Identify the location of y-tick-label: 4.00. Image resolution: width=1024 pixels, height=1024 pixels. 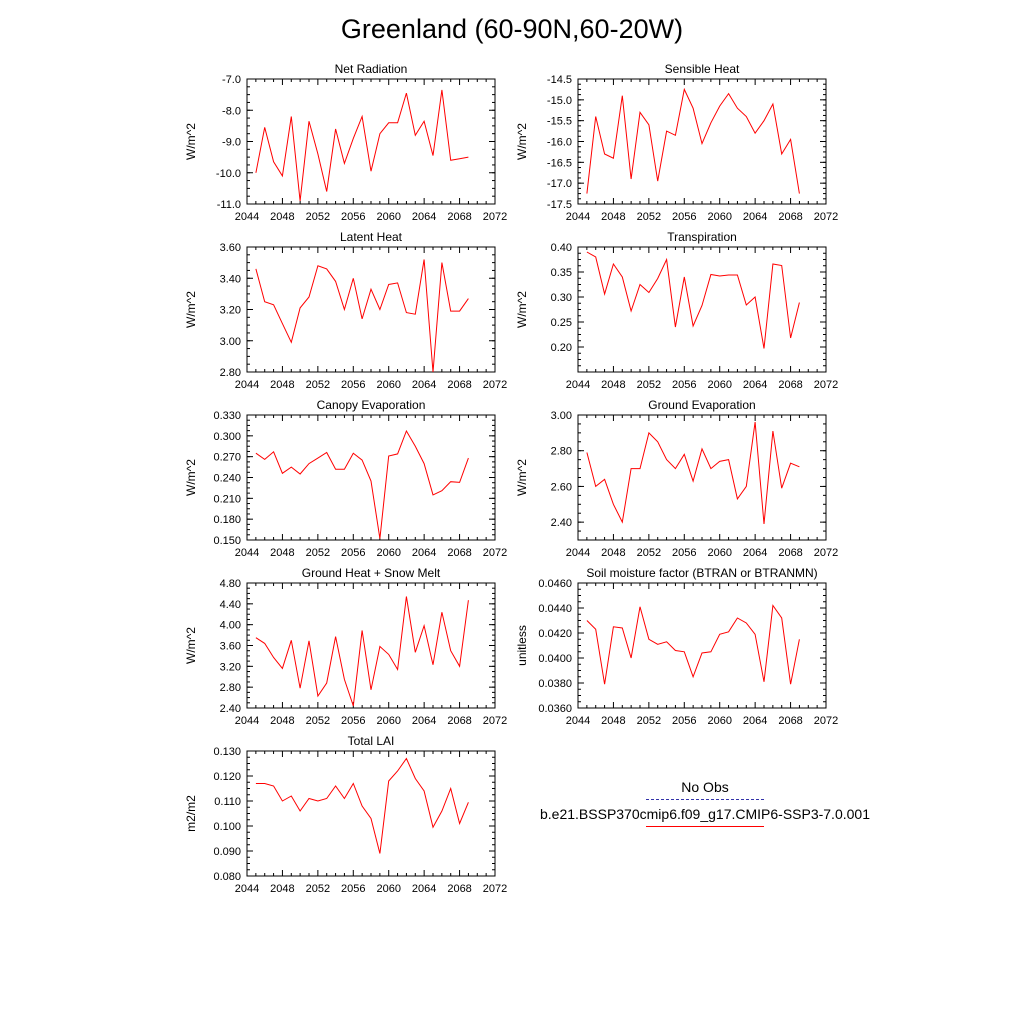
(230, 626).